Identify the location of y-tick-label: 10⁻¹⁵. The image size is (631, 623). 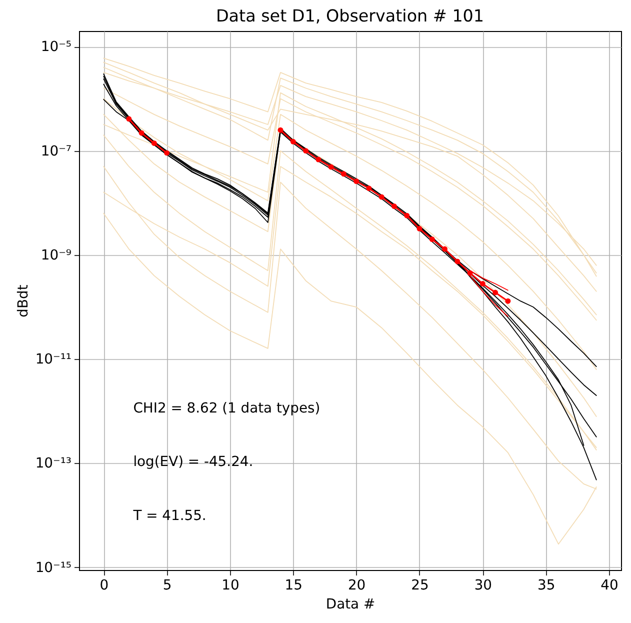
(53, 568).